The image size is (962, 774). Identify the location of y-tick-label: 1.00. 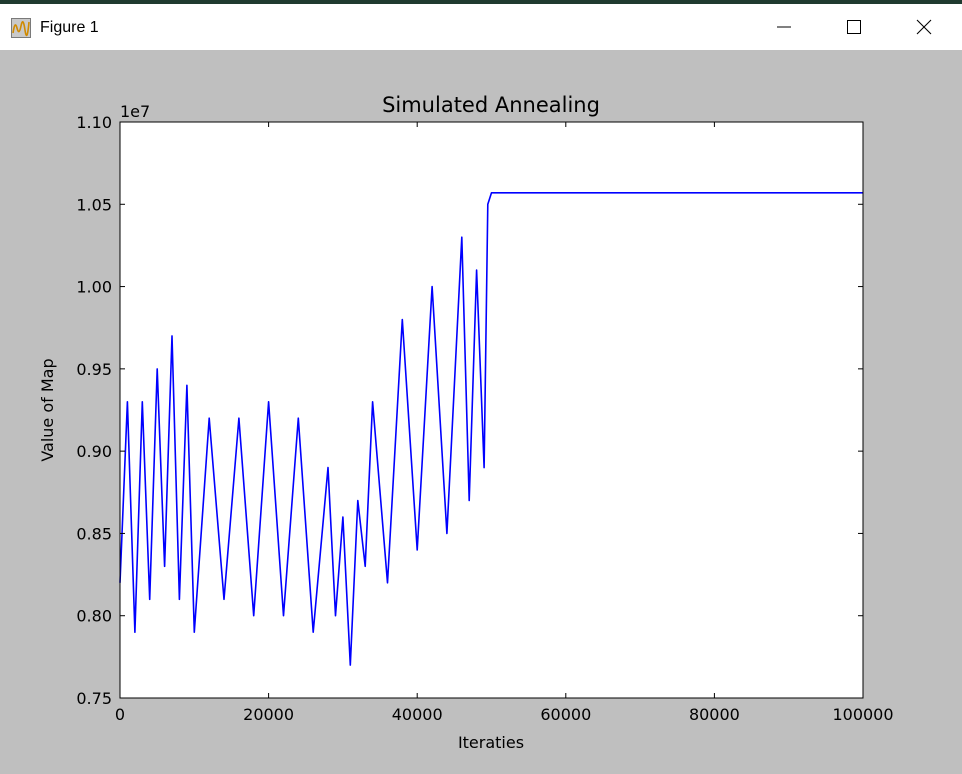
(94, 287).